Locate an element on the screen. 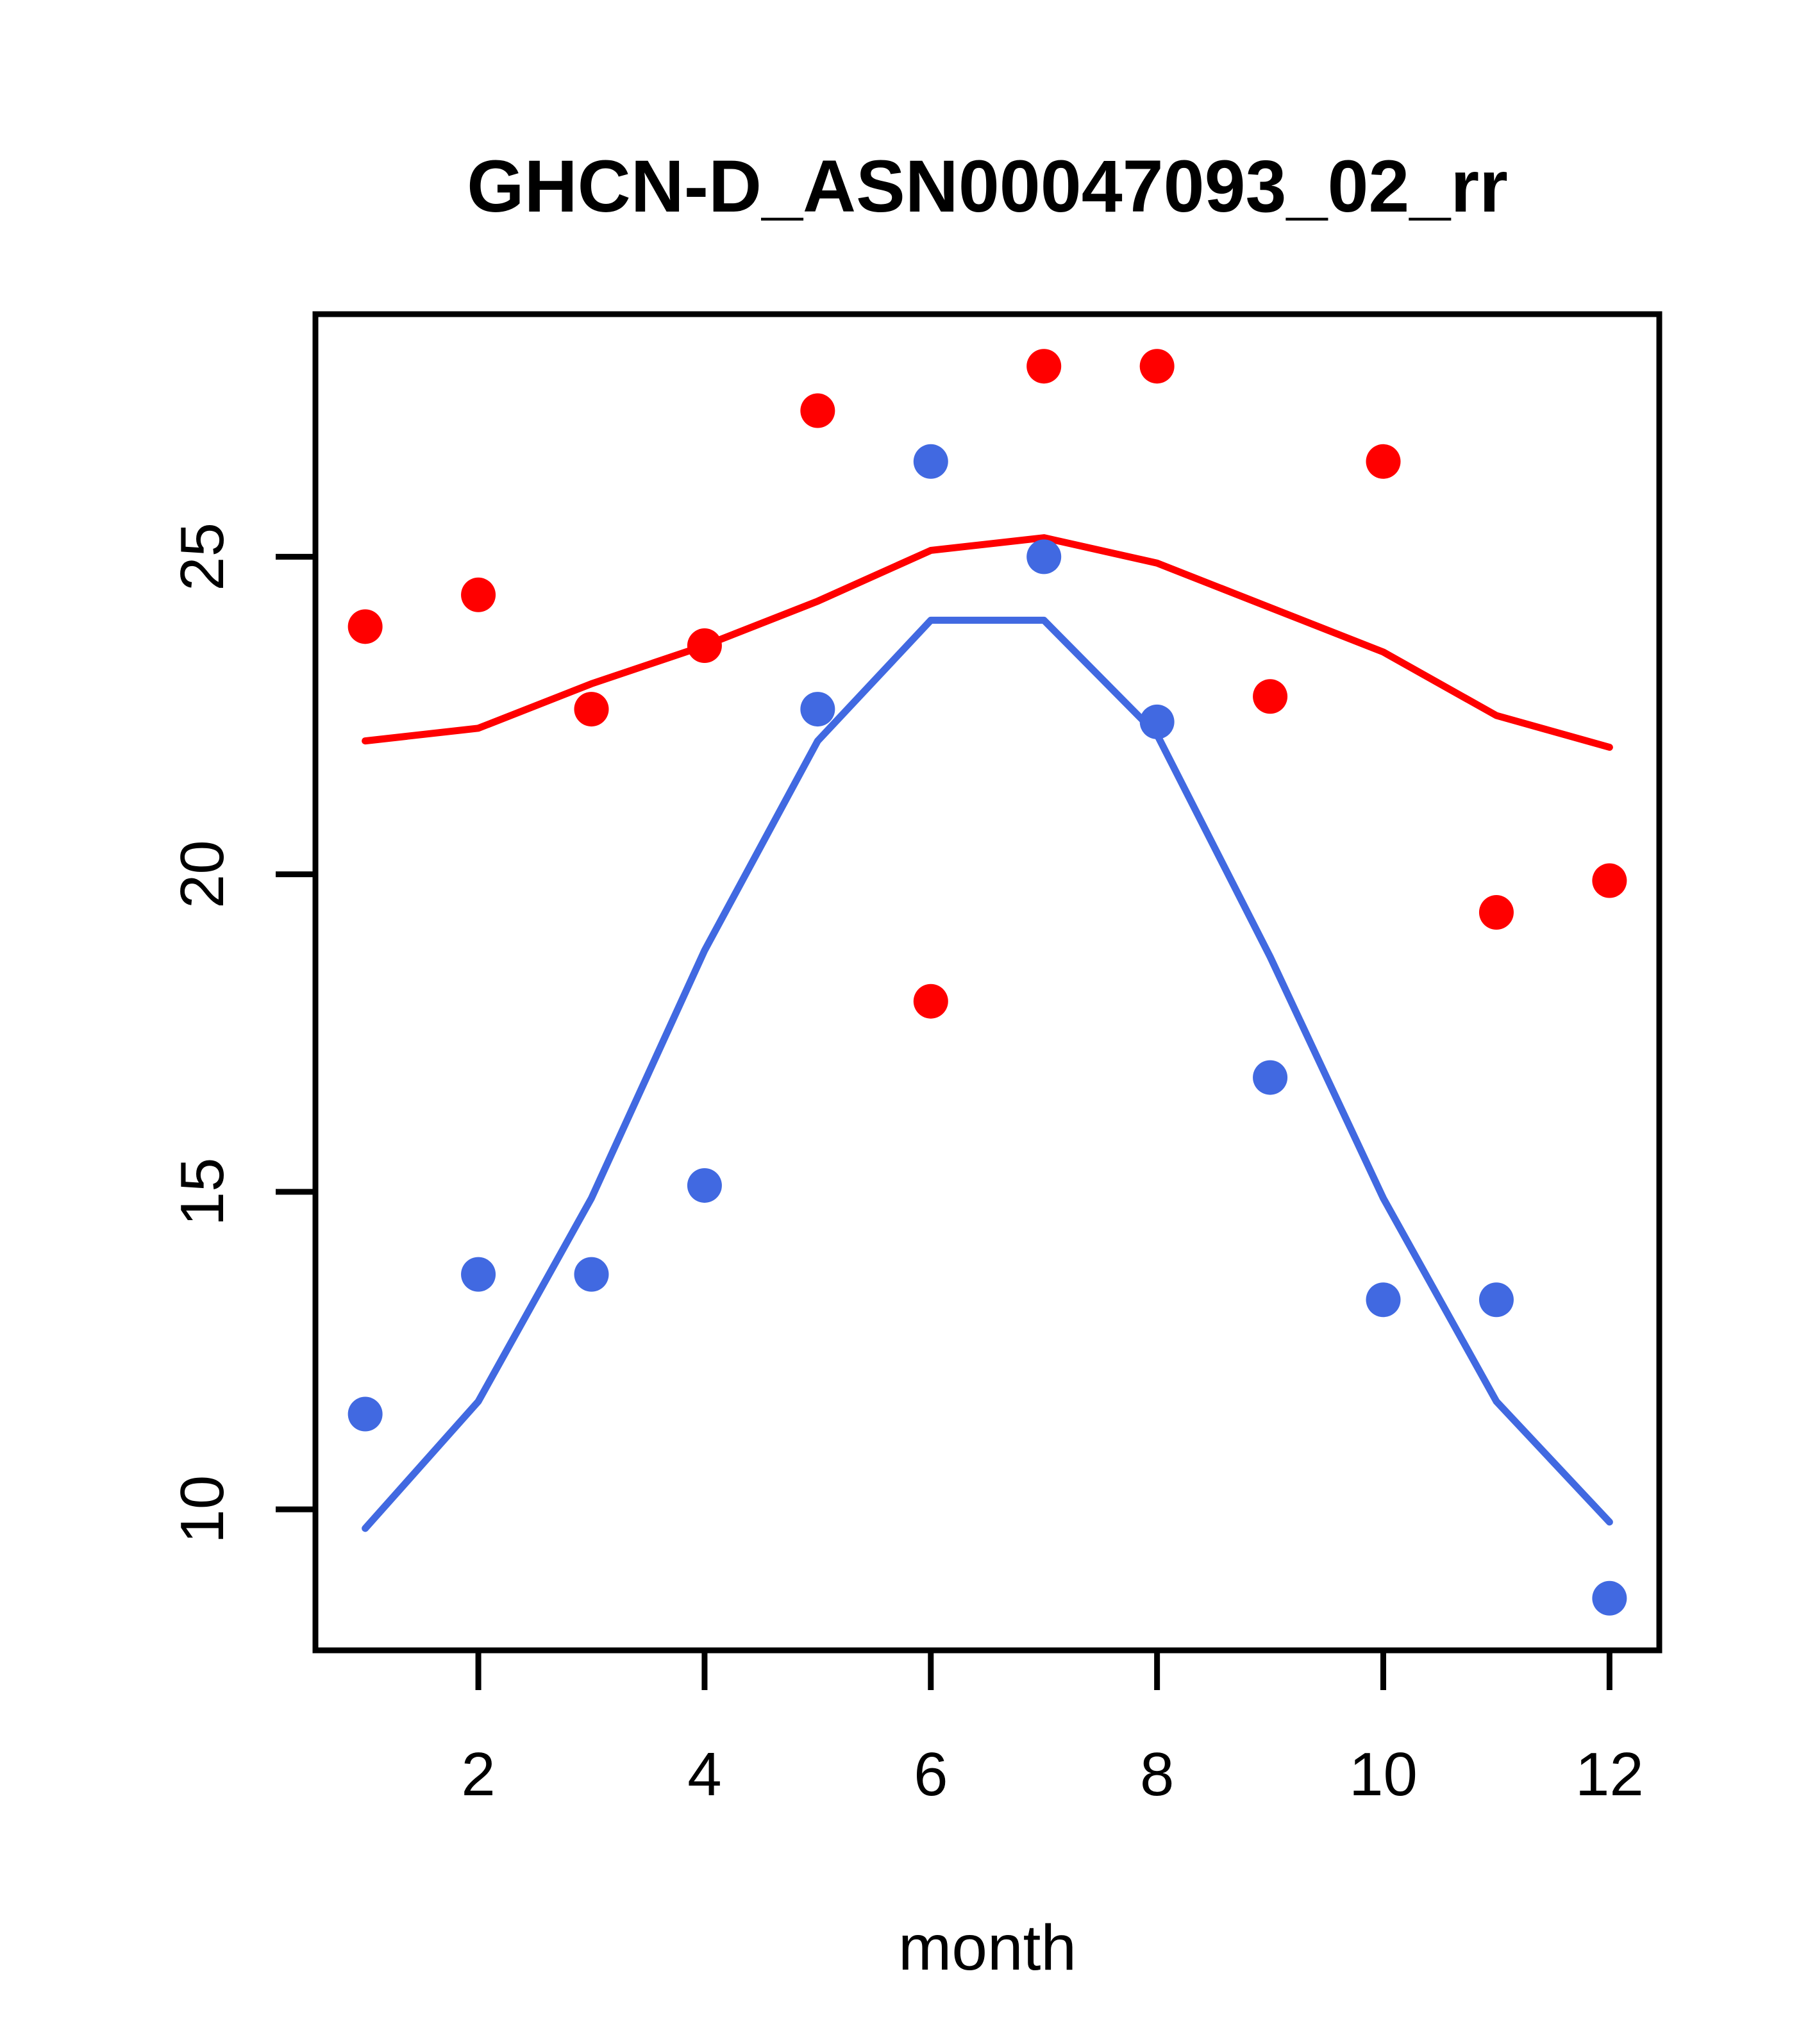  x-tick-label: 2 is located at coordinates (478, 1775).